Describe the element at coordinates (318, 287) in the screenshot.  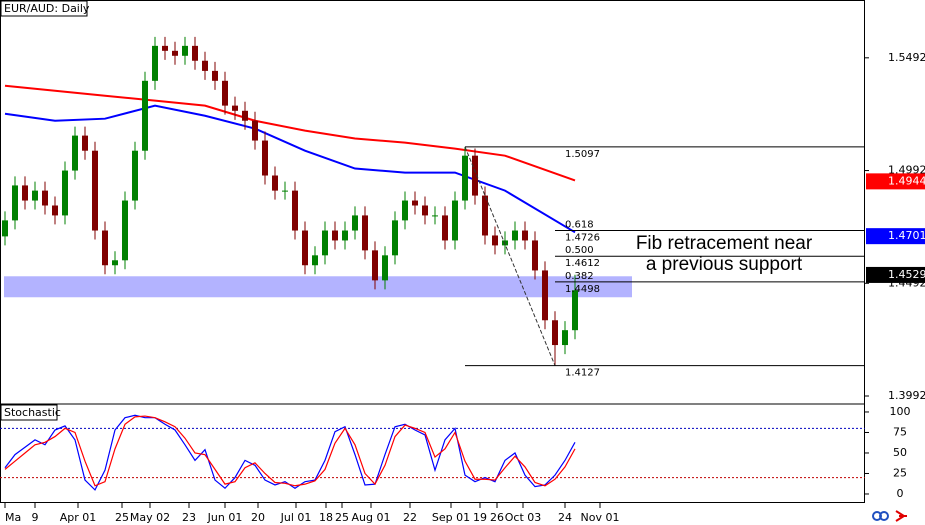
I see `support-zone` at that location.